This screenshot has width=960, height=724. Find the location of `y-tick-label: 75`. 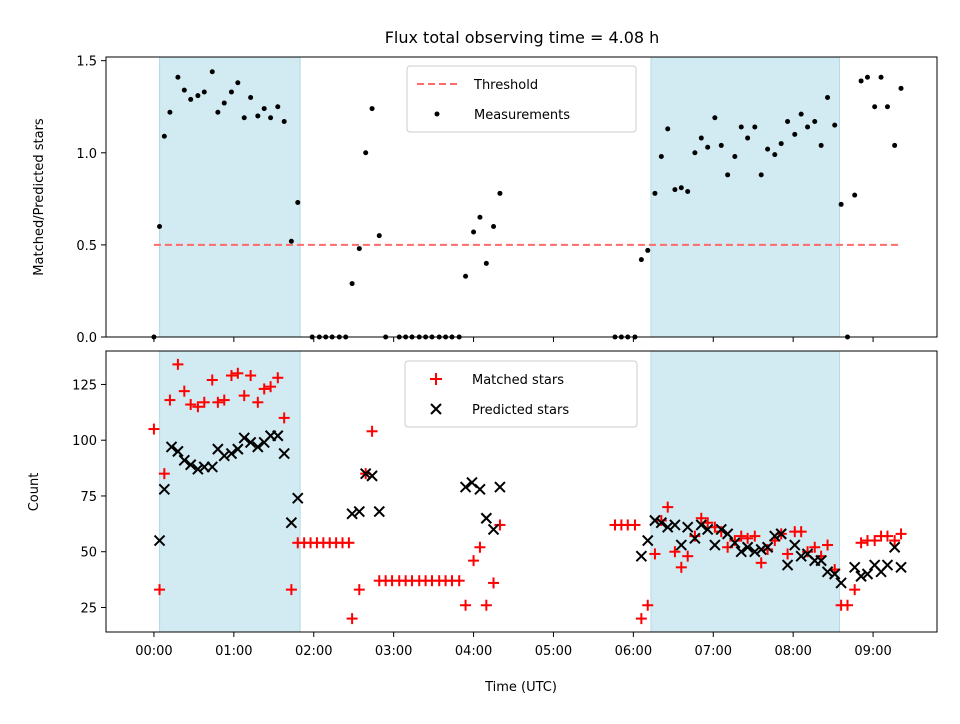

y-tick-label: 75 is located at coordinates (88, 497).